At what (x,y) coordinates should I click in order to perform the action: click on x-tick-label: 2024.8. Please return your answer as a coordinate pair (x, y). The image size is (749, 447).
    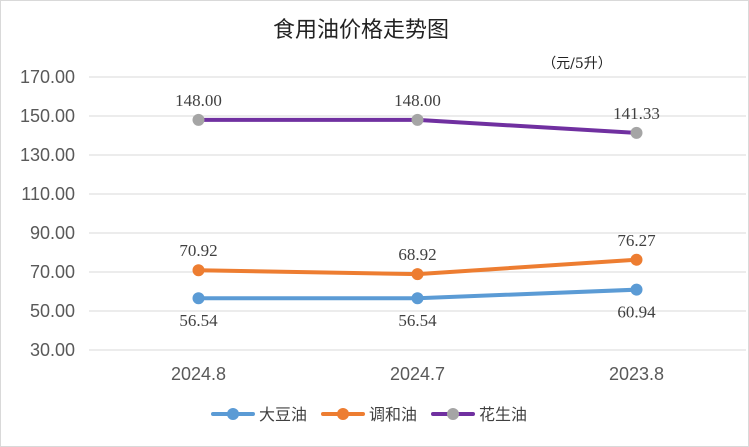
    Looking at the image, I should click on (198, 374).